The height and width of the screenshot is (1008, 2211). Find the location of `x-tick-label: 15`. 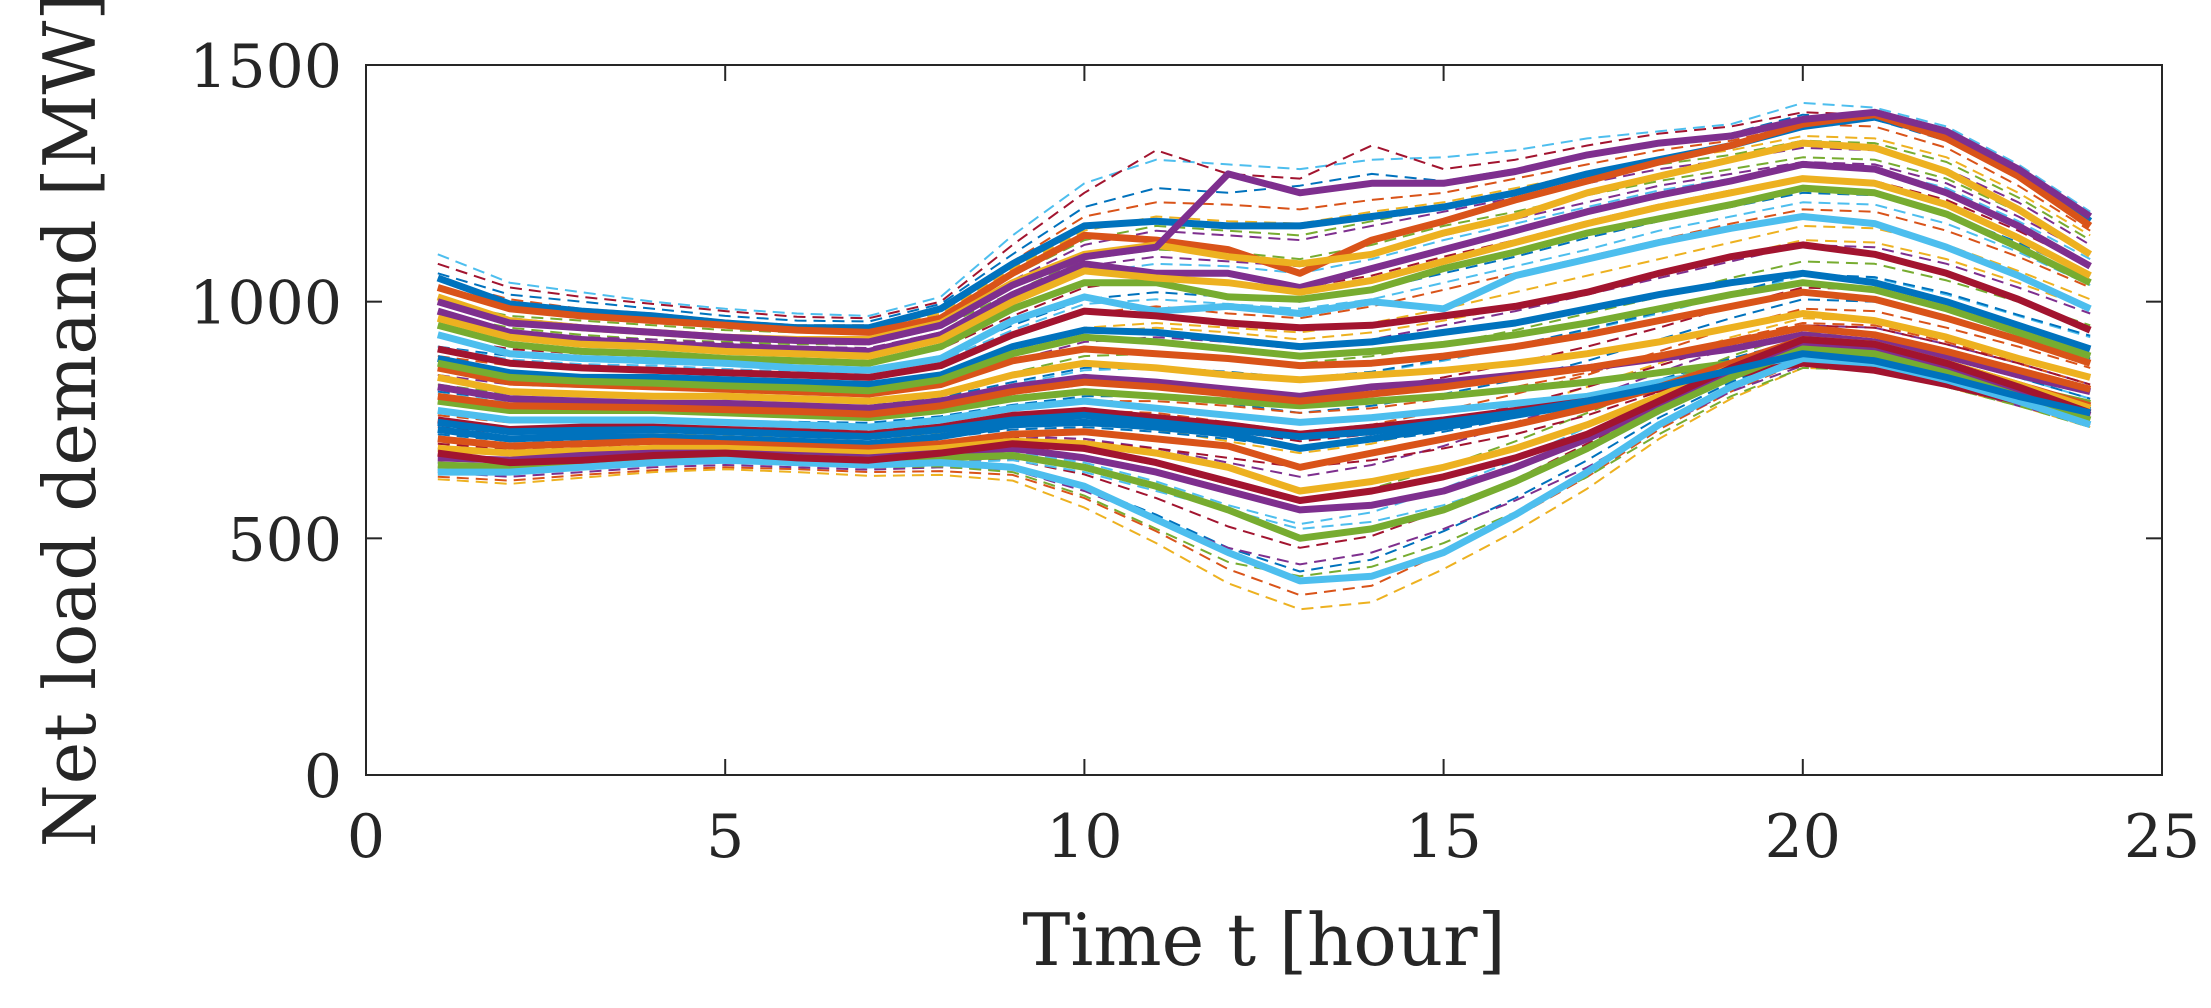

x-tick-label: 15 is located at coordinates (1443, 837).